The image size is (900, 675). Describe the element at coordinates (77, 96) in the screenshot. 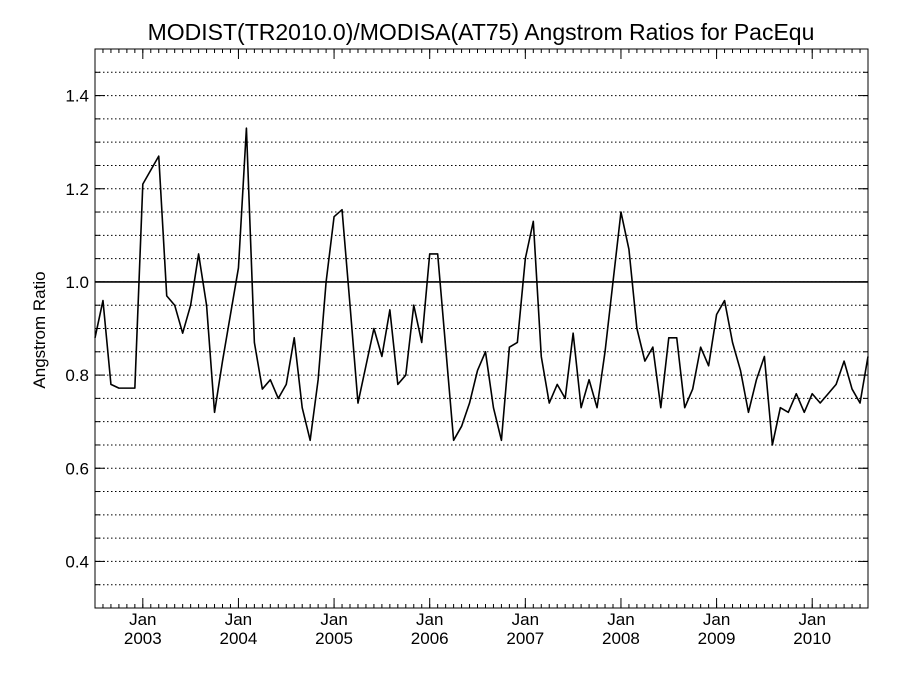

I see `y-tick-label: 1.4` at that location.